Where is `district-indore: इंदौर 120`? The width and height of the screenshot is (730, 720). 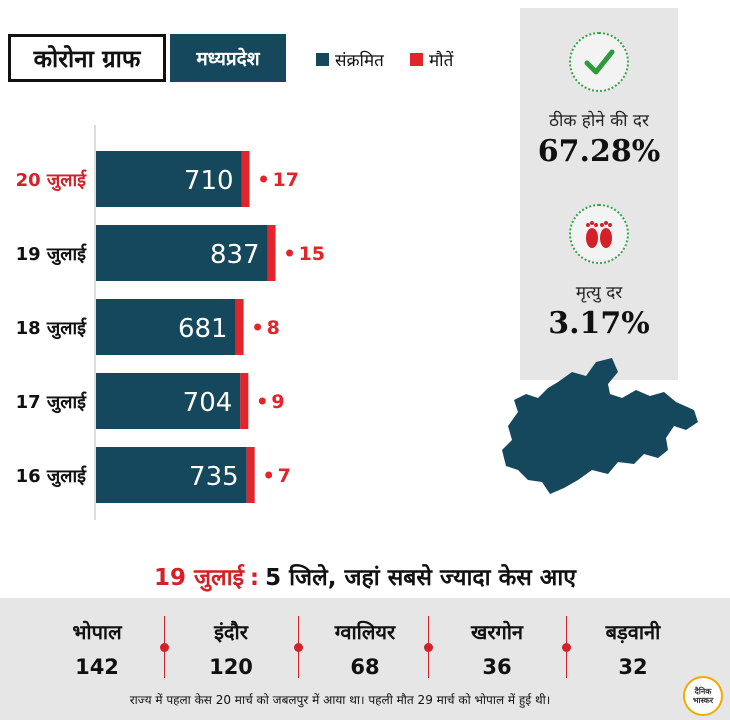
district-indore: इंदौर 120 is located at coordinates (231, 648).